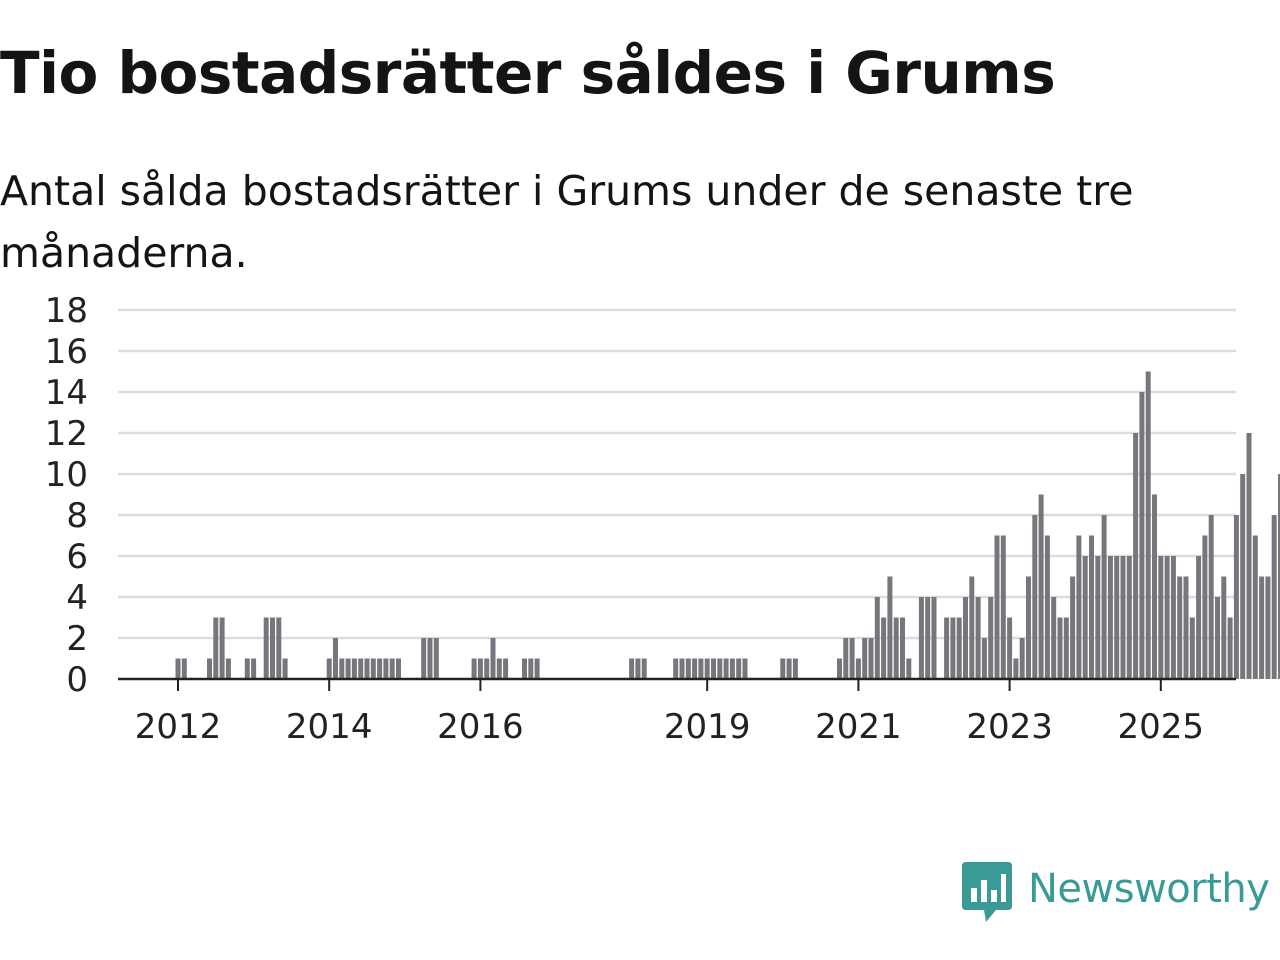  Describe the element at coordinates (77, 680) in the screenshot. I see `y-tick-label: 0` at that location.